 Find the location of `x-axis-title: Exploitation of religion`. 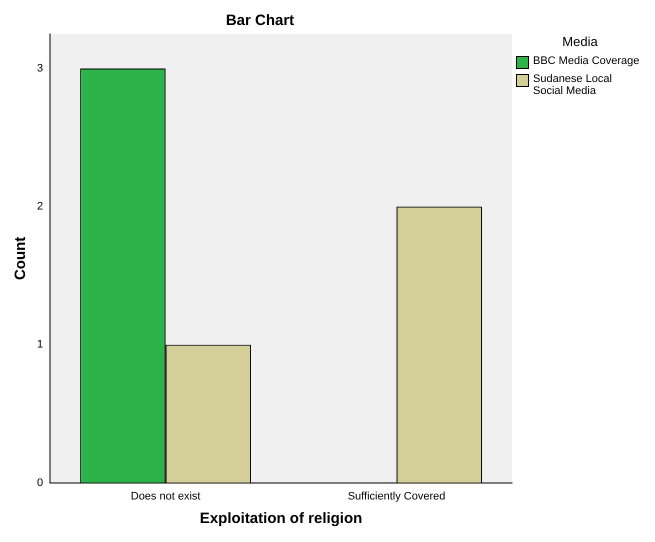

x-axis-title: Exploitation of religion is located at coordinates (281, 519).